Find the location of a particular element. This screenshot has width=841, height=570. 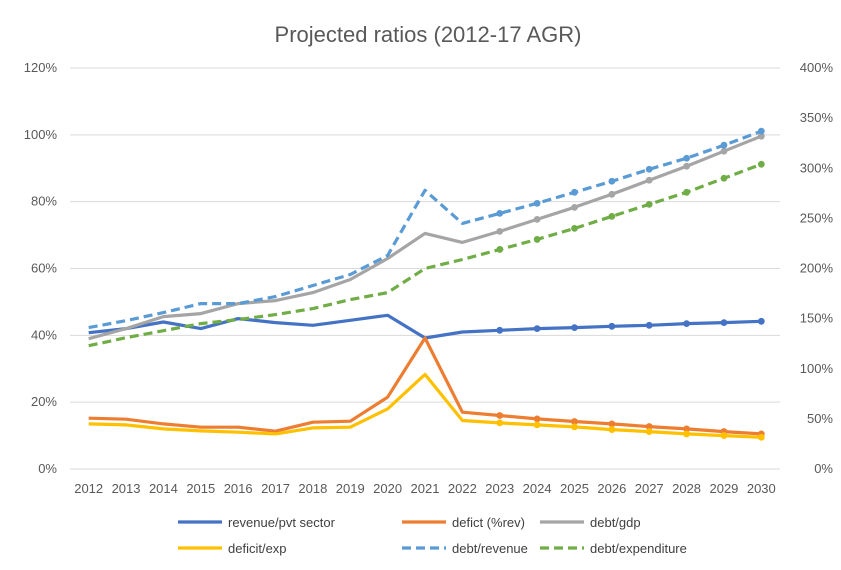

y-left-tick-label: 40% is located at coordinates (44, 334).